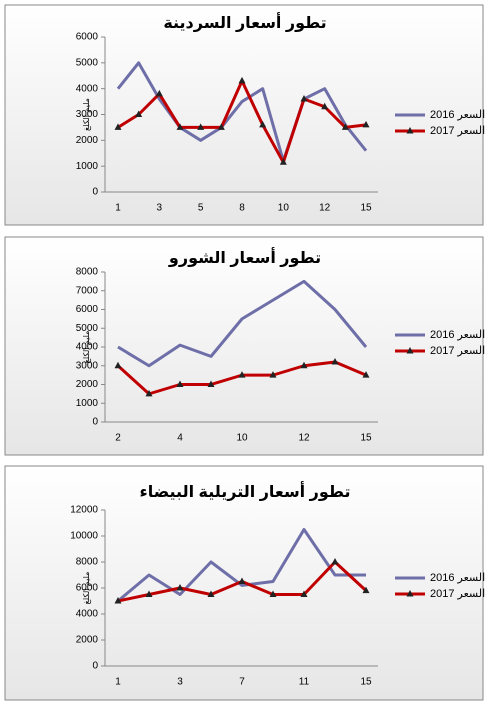 Image resolution: width=488 pixels, height=714 pixels. What do you see at coordinates (304, 682) in the screenshot?
I see `x-tick-label: 11` at bounding box center [304, 682].